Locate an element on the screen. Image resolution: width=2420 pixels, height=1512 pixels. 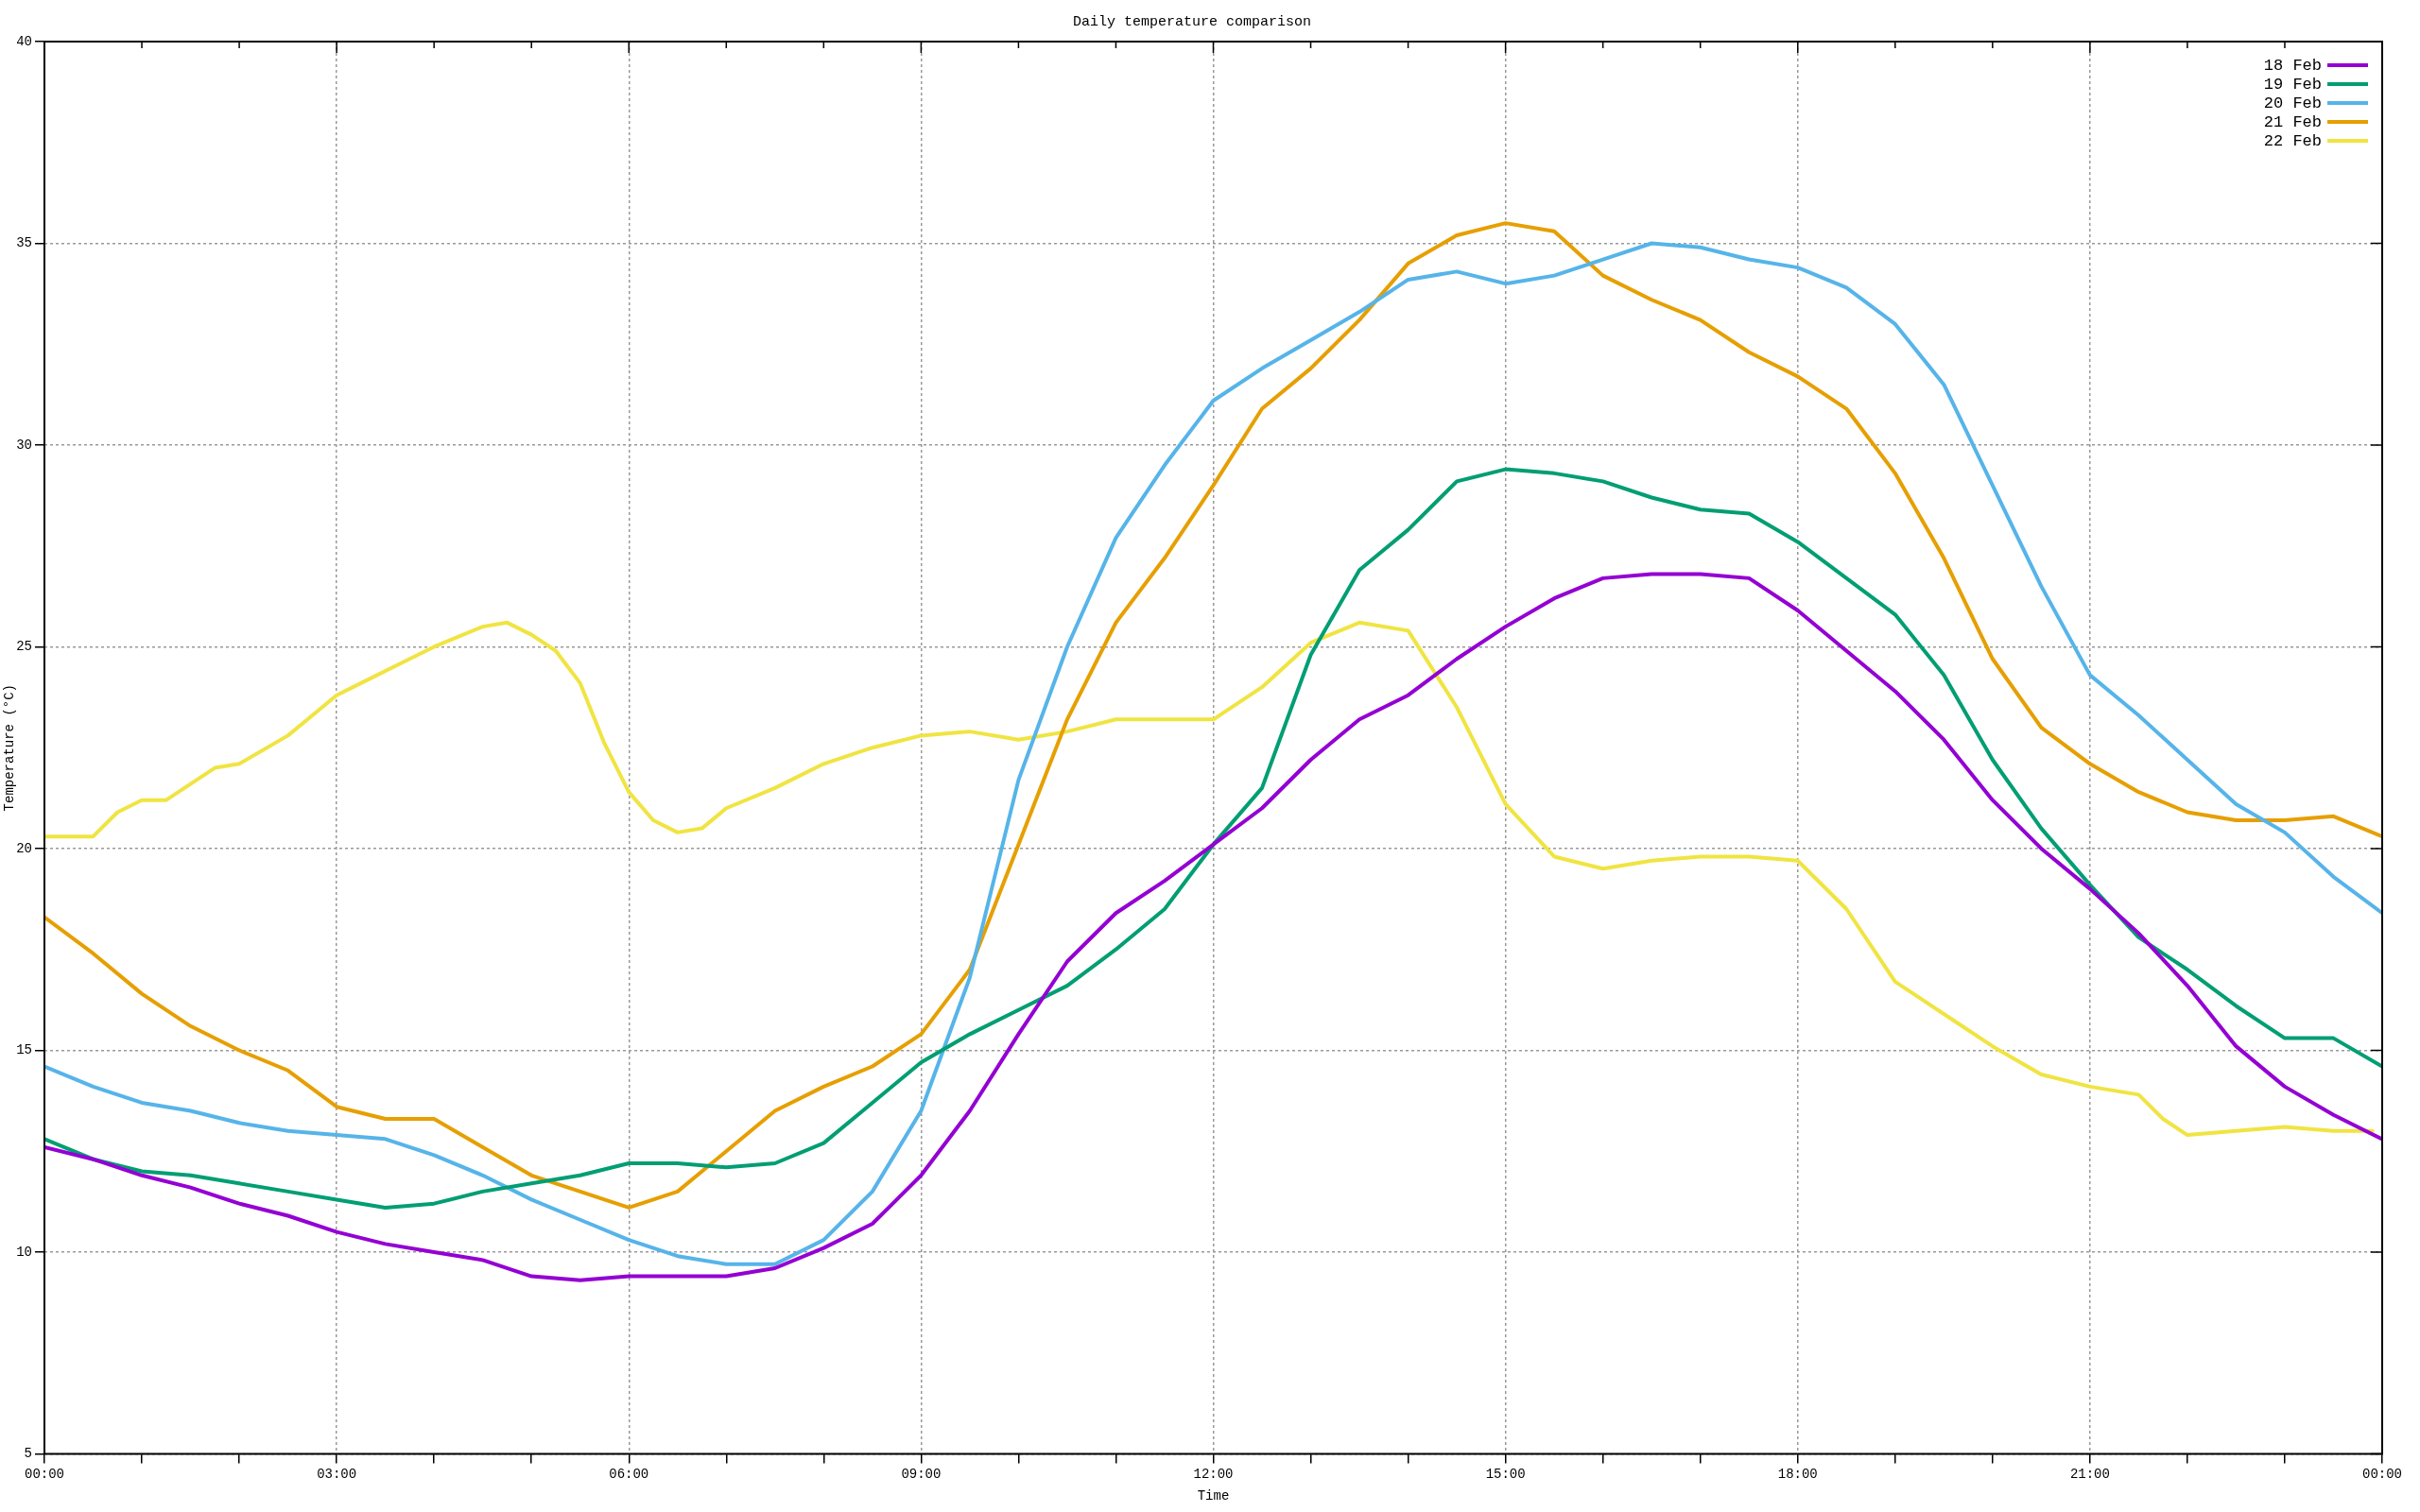
y-tick-label: 35 is located at coordinates (24, 243).